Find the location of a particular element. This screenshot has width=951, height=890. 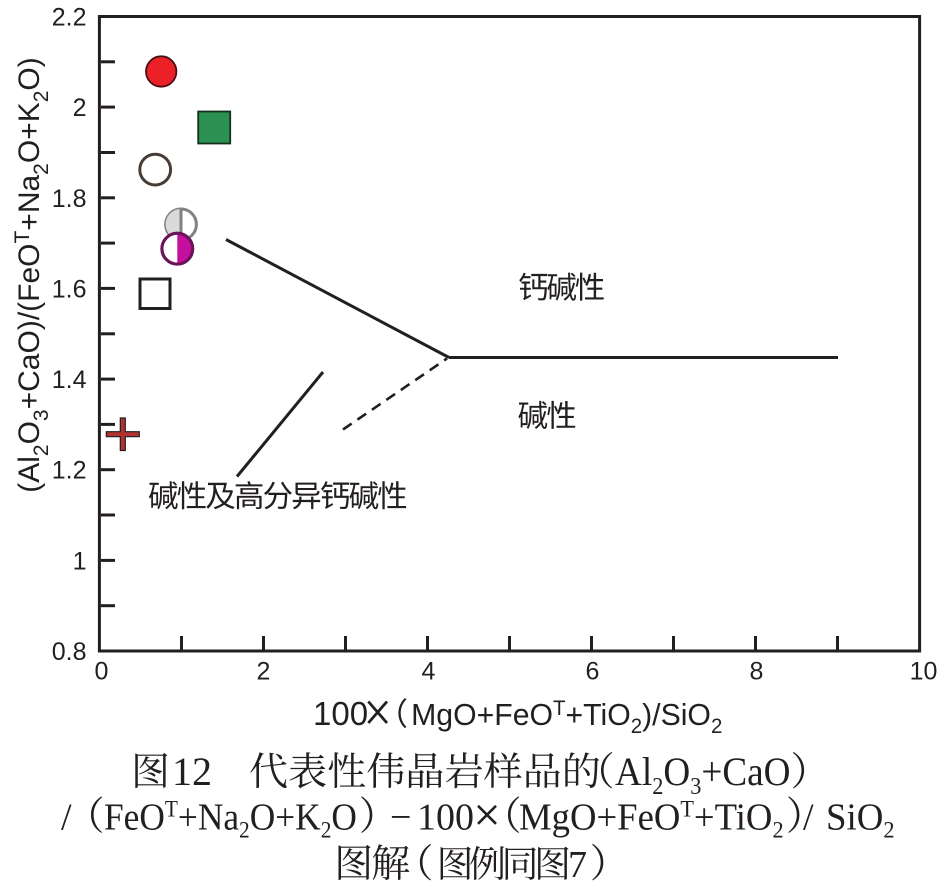

svg-text: SiO2 is located at coordinates (860, 820).